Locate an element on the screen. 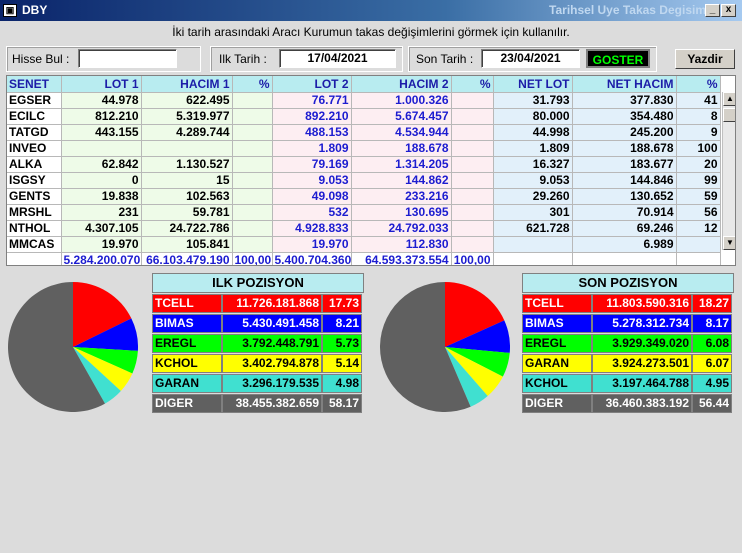  table-cell: 44.998 is located at coordinates (533, 132).